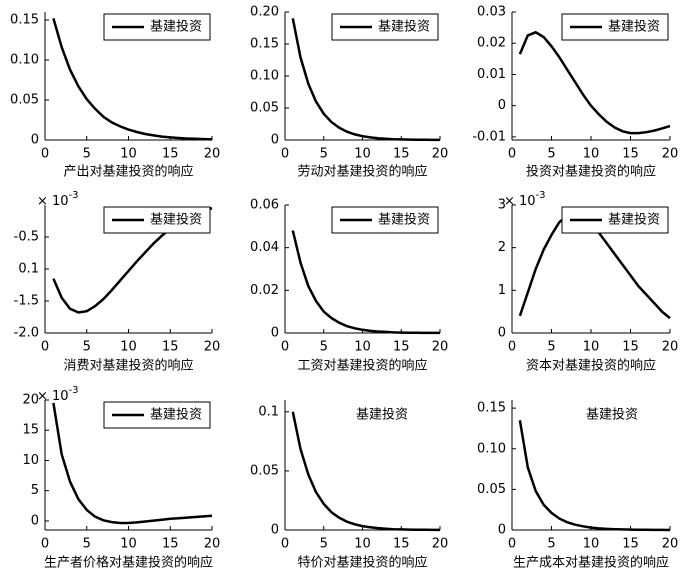 The image size is (700, 584). I want to click on chart-title: 特价对基建投资的响应, so click(362, 563).